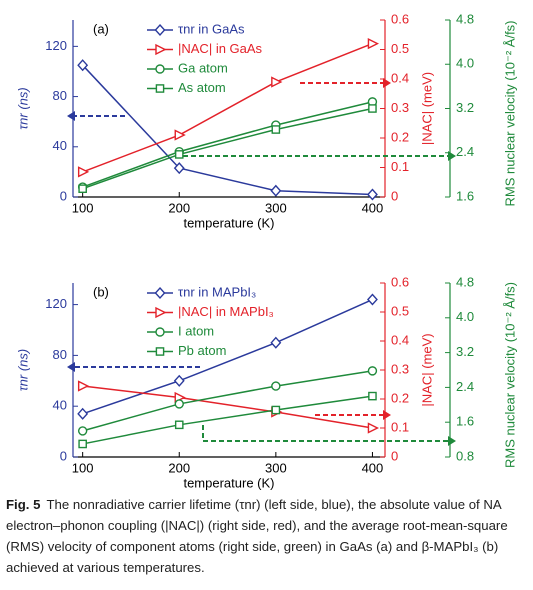  I want to click on guide-arrow, so click(325, 433).